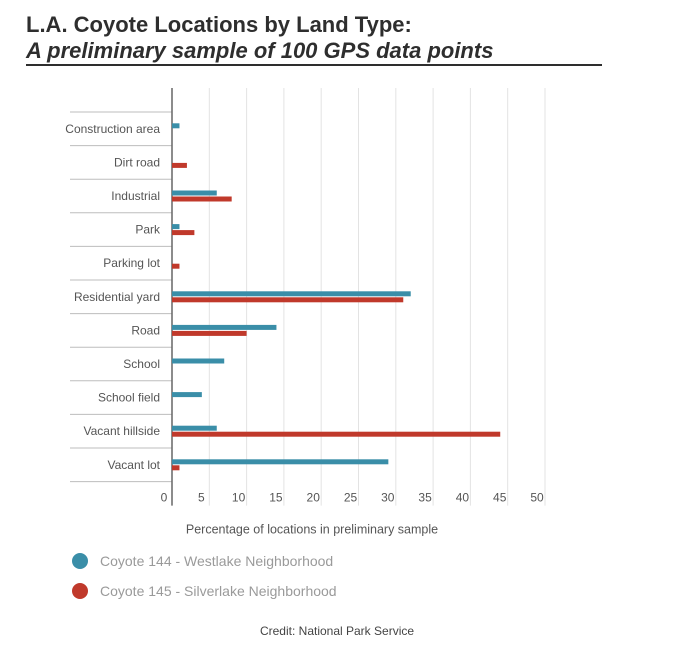 This screenshot has width=674, height=657. Describe the element at coordinates (141, 364) in the screenshot. I see `category-label: School` at that location.